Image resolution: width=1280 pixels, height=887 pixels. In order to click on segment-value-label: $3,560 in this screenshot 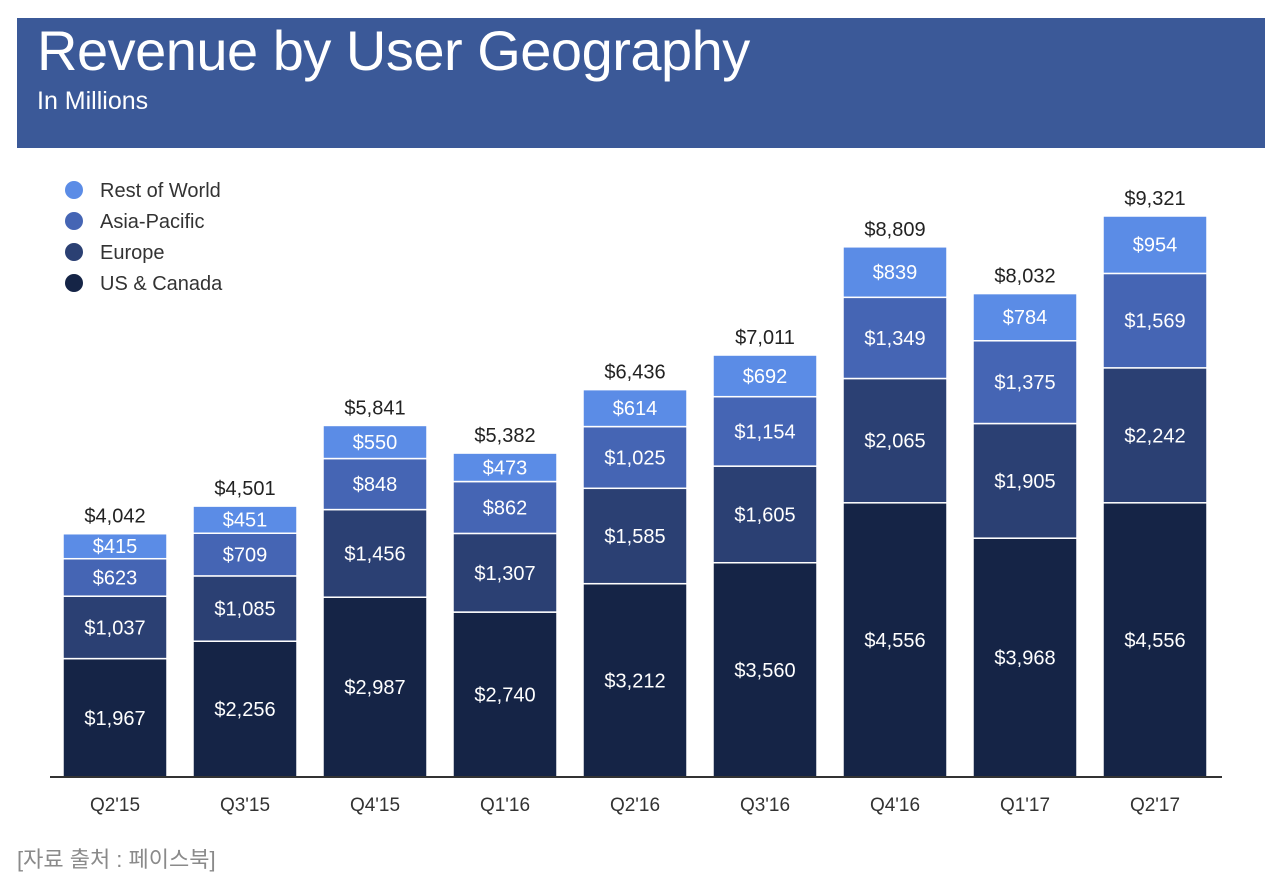, I will do `click(764, 671)`.